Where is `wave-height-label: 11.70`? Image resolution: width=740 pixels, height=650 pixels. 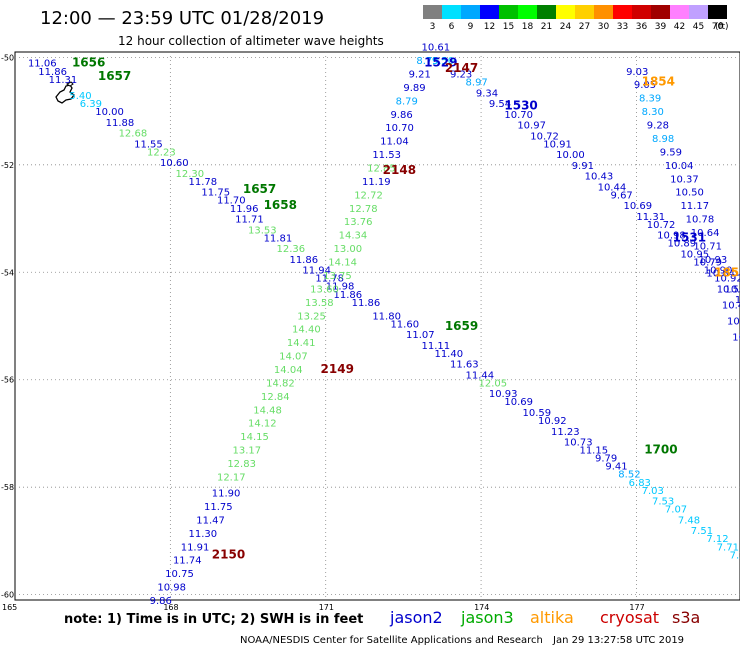
wave-height-label: 11.70 is located at coordinates (231, 201).